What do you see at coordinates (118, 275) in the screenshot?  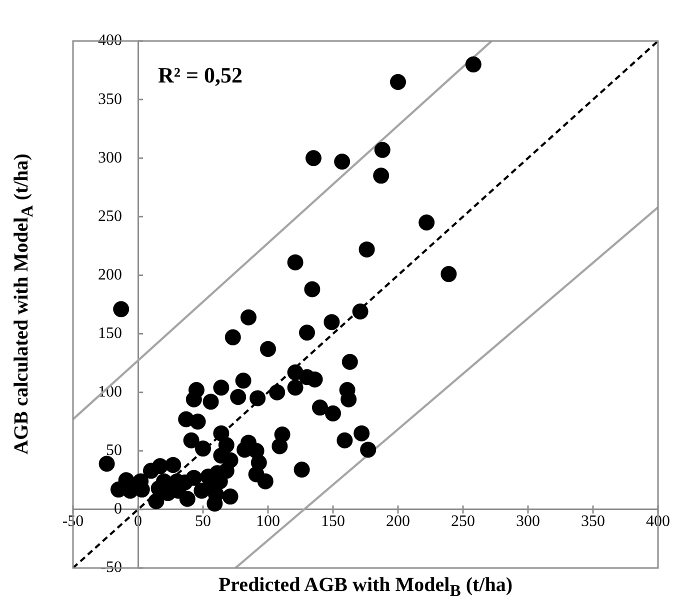 I see `y-tick-label: 200` at bounding box center [118, 275].